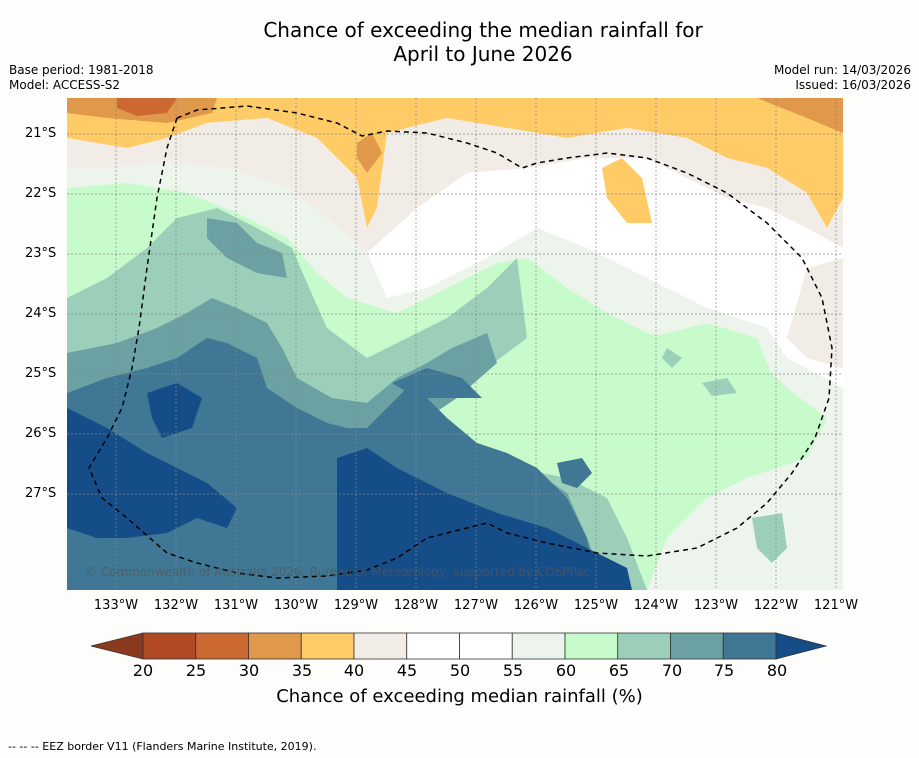 The width and height of the screenshot is (919, 758). I want to click on lat-label-25s: 25°S, so click(41, 373).